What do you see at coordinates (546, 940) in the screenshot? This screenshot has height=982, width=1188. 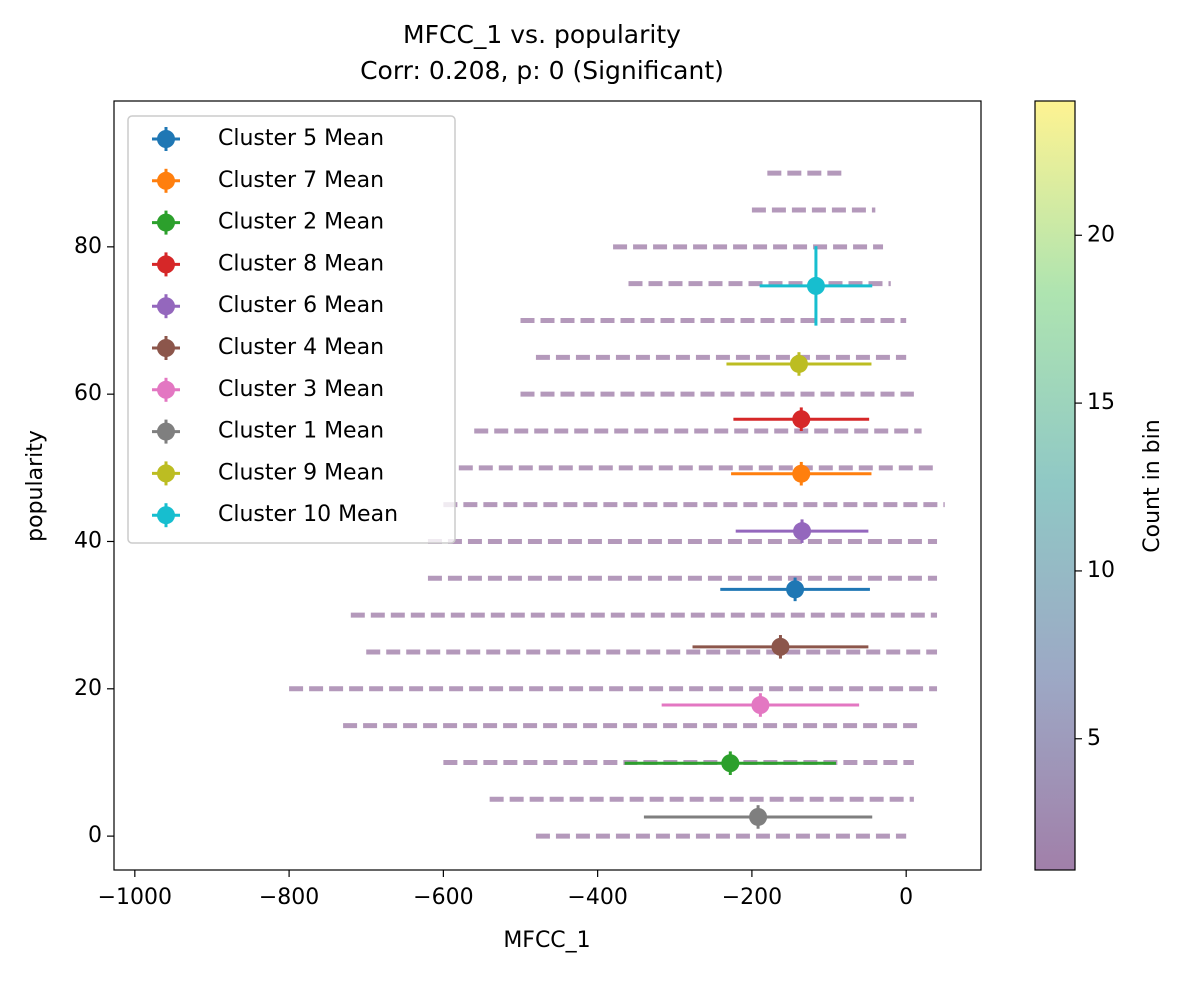 I see `x-axis-label: MFCC_1` at bounding box center [546, 940].